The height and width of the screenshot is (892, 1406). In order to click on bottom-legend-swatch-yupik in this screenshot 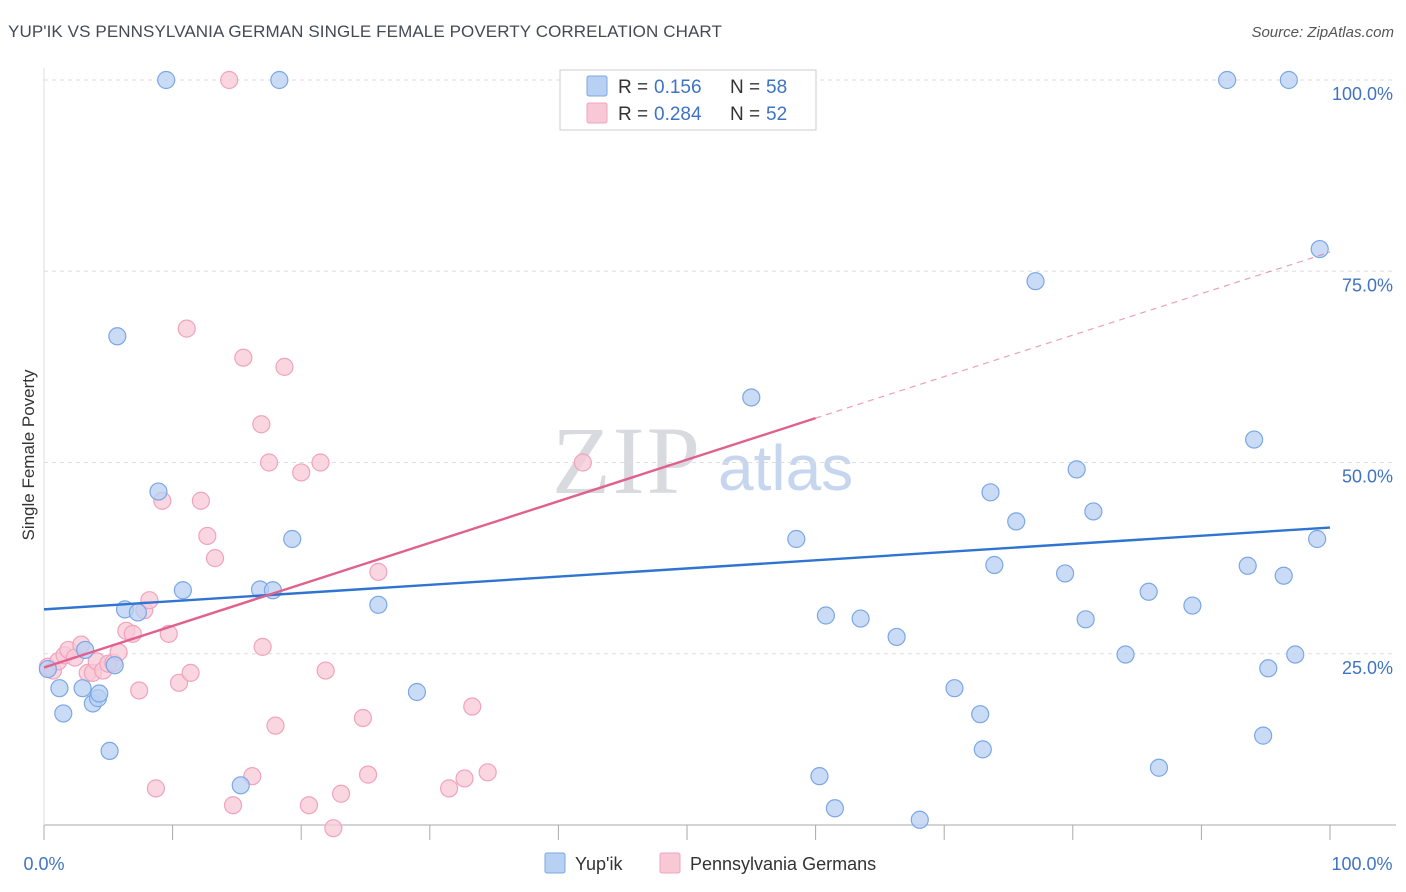, I will do `click(555, 863)`.